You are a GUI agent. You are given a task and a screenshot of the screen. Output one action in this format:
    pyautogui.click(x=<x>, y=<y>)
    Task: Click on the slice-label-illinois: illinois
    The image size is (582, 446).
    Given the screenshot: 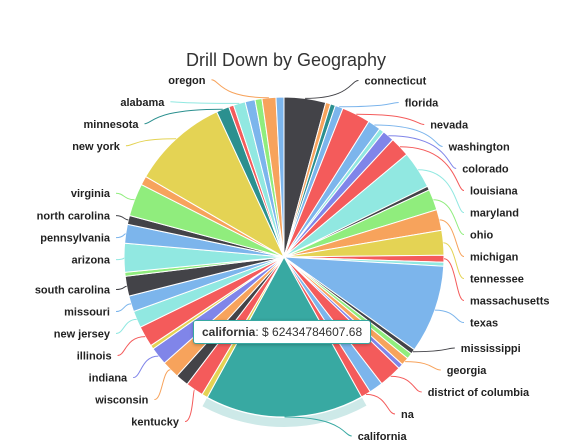 What is the action you would take?
    pyautogui.click(x=94, y=357)
    